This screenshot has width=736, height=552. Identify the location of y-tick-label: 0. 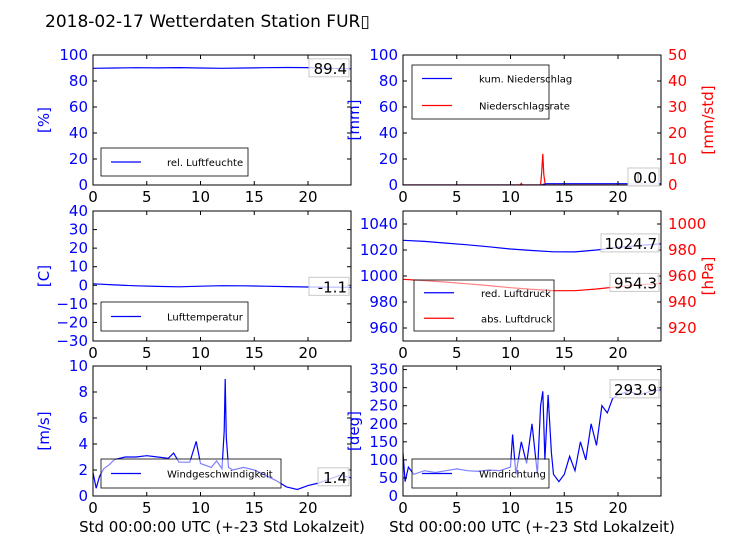
(393, 185).